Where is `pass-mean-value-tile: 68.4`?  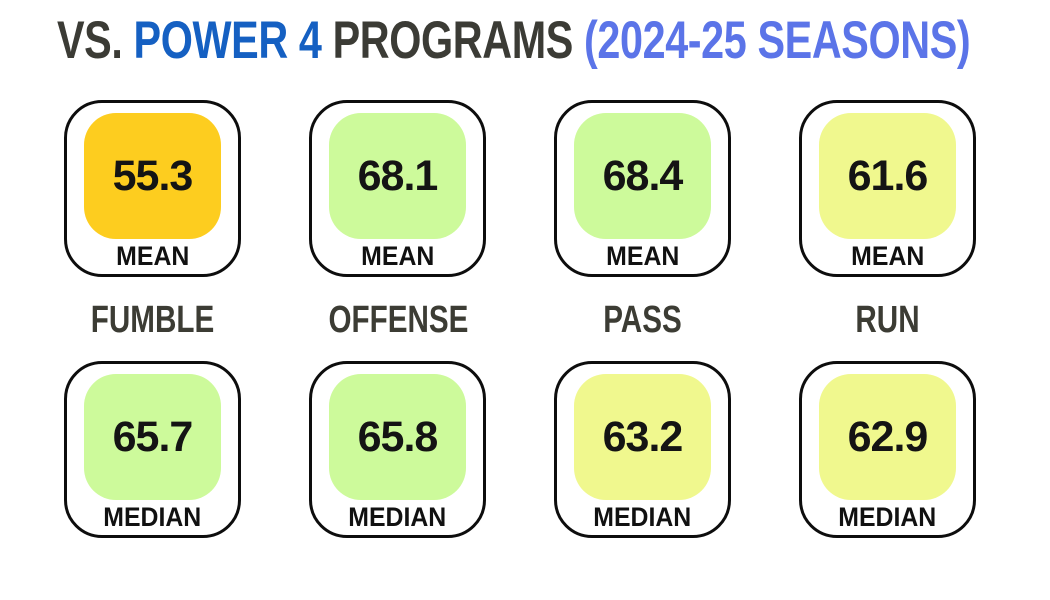 pass-mean-value-tile: 68.4 is located at coordinates (642, 176).